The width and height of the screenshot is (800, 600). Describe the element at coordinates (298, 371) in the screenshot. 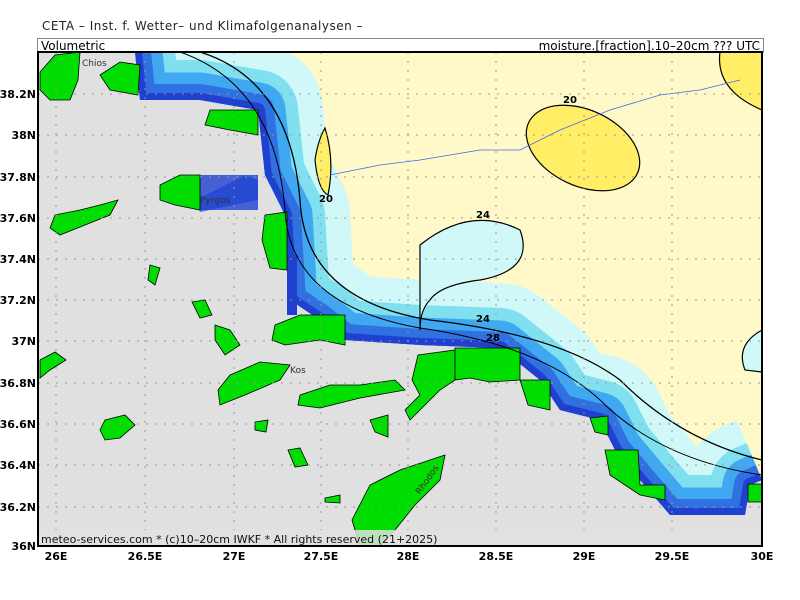

I see `place-label: Kos` at that location.